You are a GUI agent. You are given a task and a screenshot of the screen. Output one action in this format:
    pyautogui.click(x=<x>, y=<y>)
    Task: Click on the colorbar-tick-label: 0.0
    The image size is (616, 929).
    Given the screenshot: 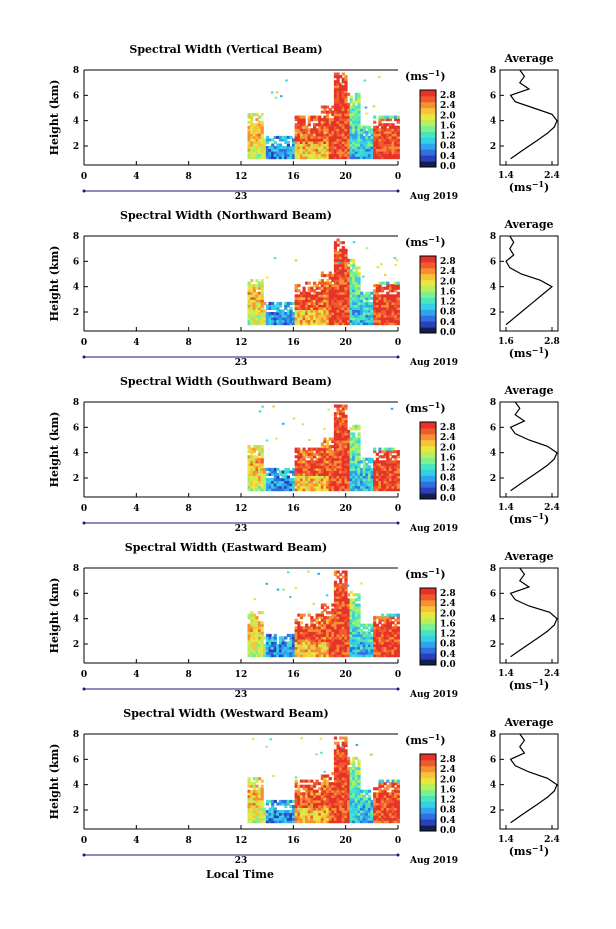 What is the action you would take?
    pyautogui.click(x=448, y=333)
    